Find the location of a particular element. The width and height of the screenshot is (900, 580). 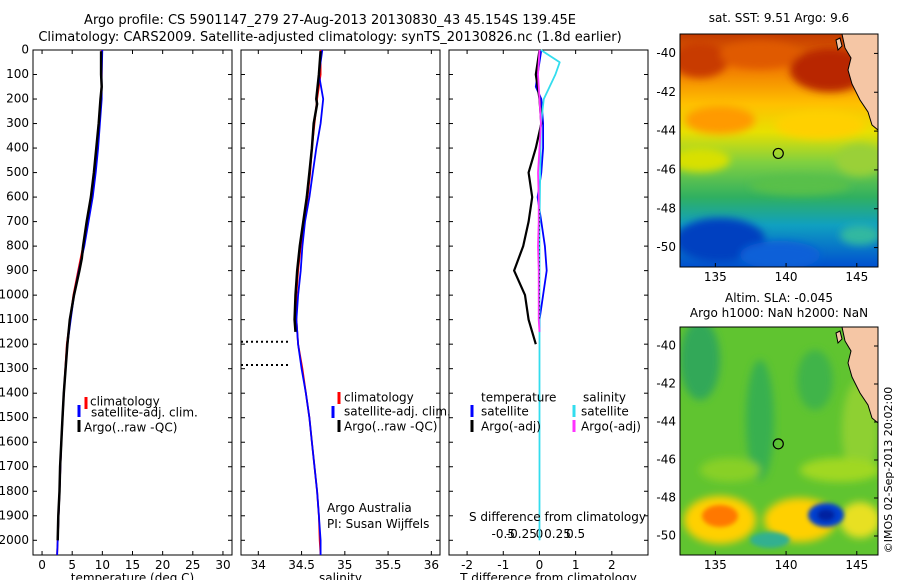

legend-label-s-satellite: satellite is located at coordinates (605, 412).